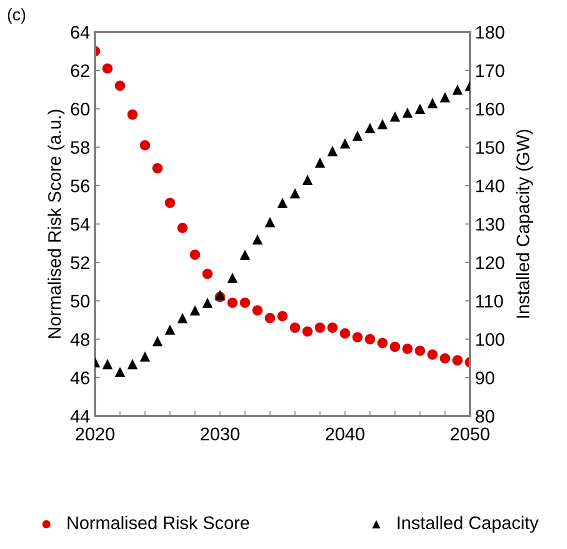 This screenshot has width=567, height=549. What do you see at coordinates (80, 71) in the screenshot?
I see `y-tick-label: 62` at bounding box center [80, 71].